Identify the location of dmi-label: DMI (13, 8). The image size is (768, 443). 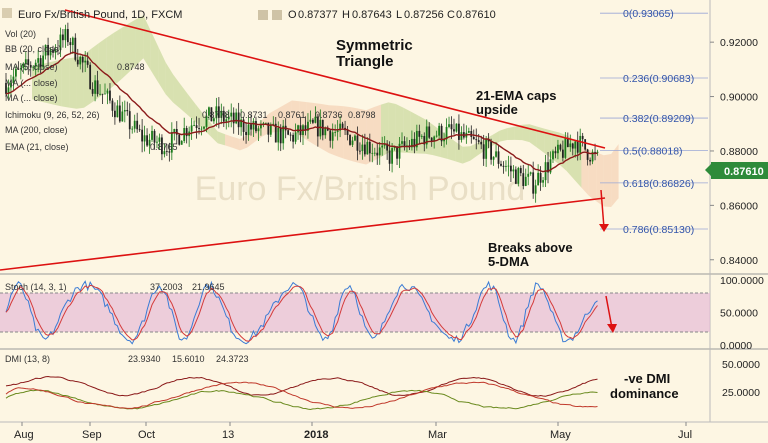
(27, 359).